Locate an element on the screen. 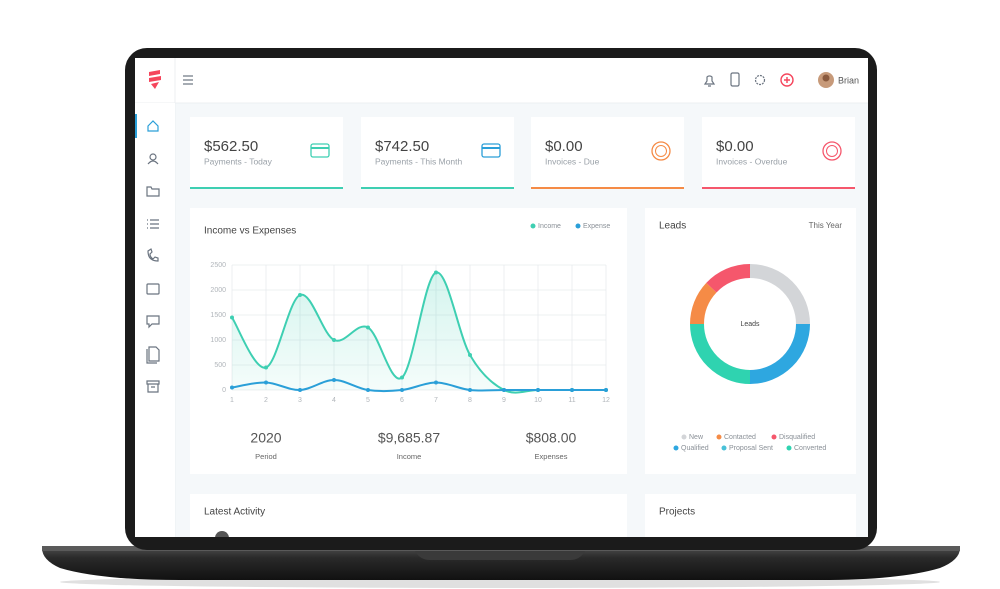 The image size is (1000, 589). card-value: $0.00 is located at coordinates (564, 146).